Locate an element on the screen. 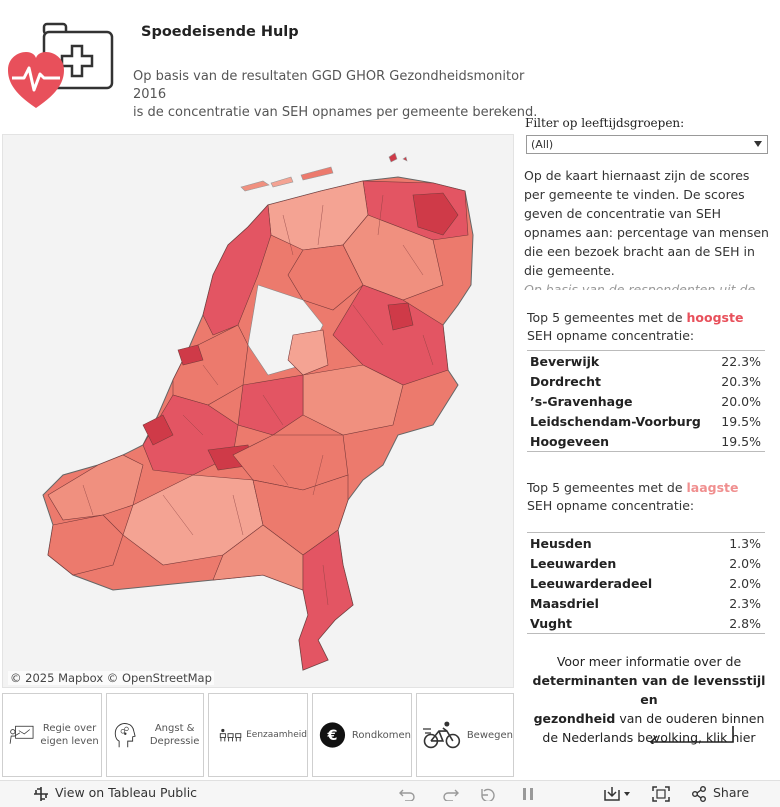 The height and width of the screenshot is (807, 780). region-noord-holland-south is located at coordinates (210, 365).